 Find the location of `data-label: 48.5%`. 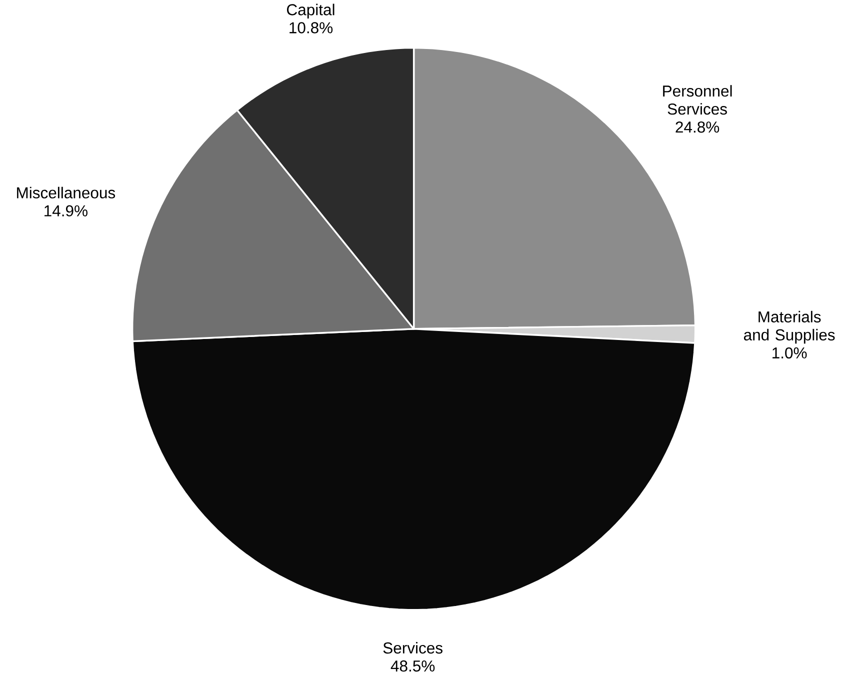

data-label: 48.5% is located at coordinates (412, 666).